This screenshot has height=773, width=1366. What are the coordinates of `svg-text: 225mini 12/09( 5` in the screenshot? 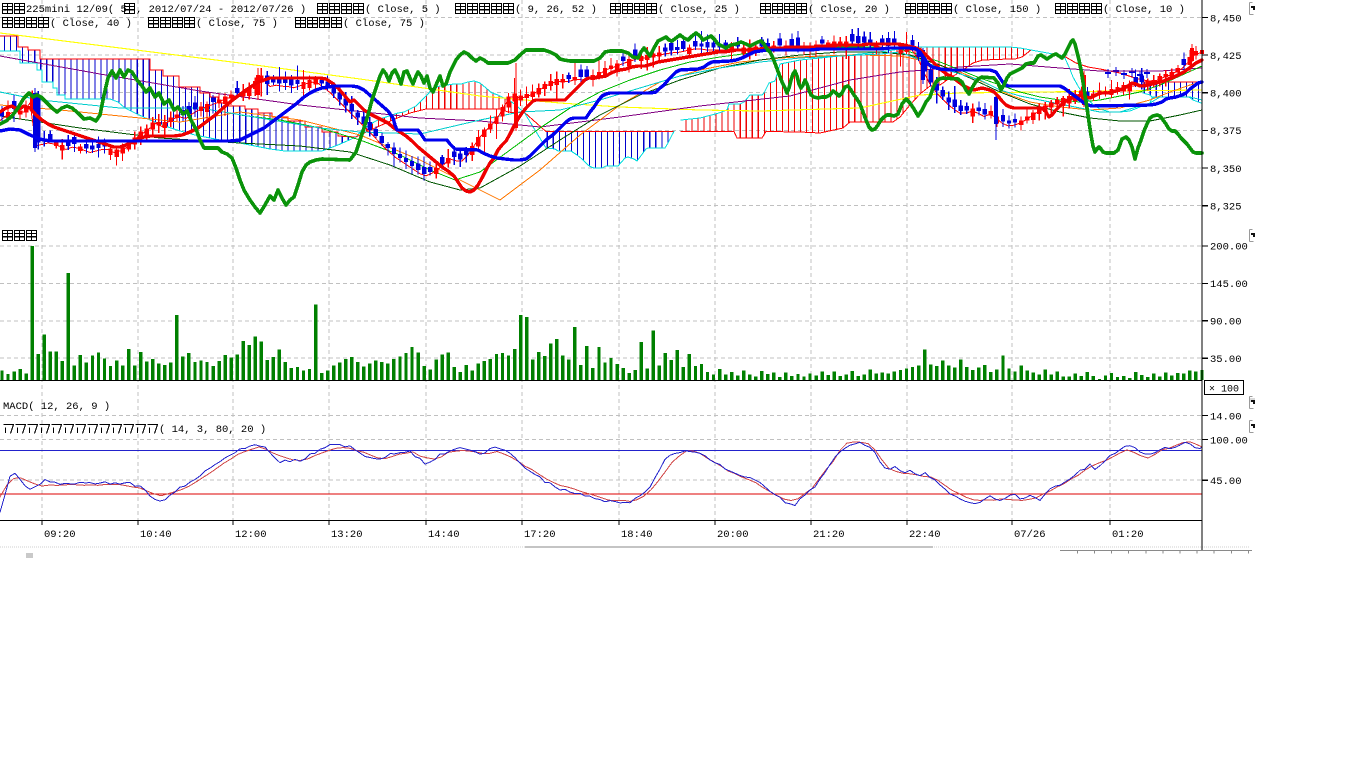 It's located at (76, 10).